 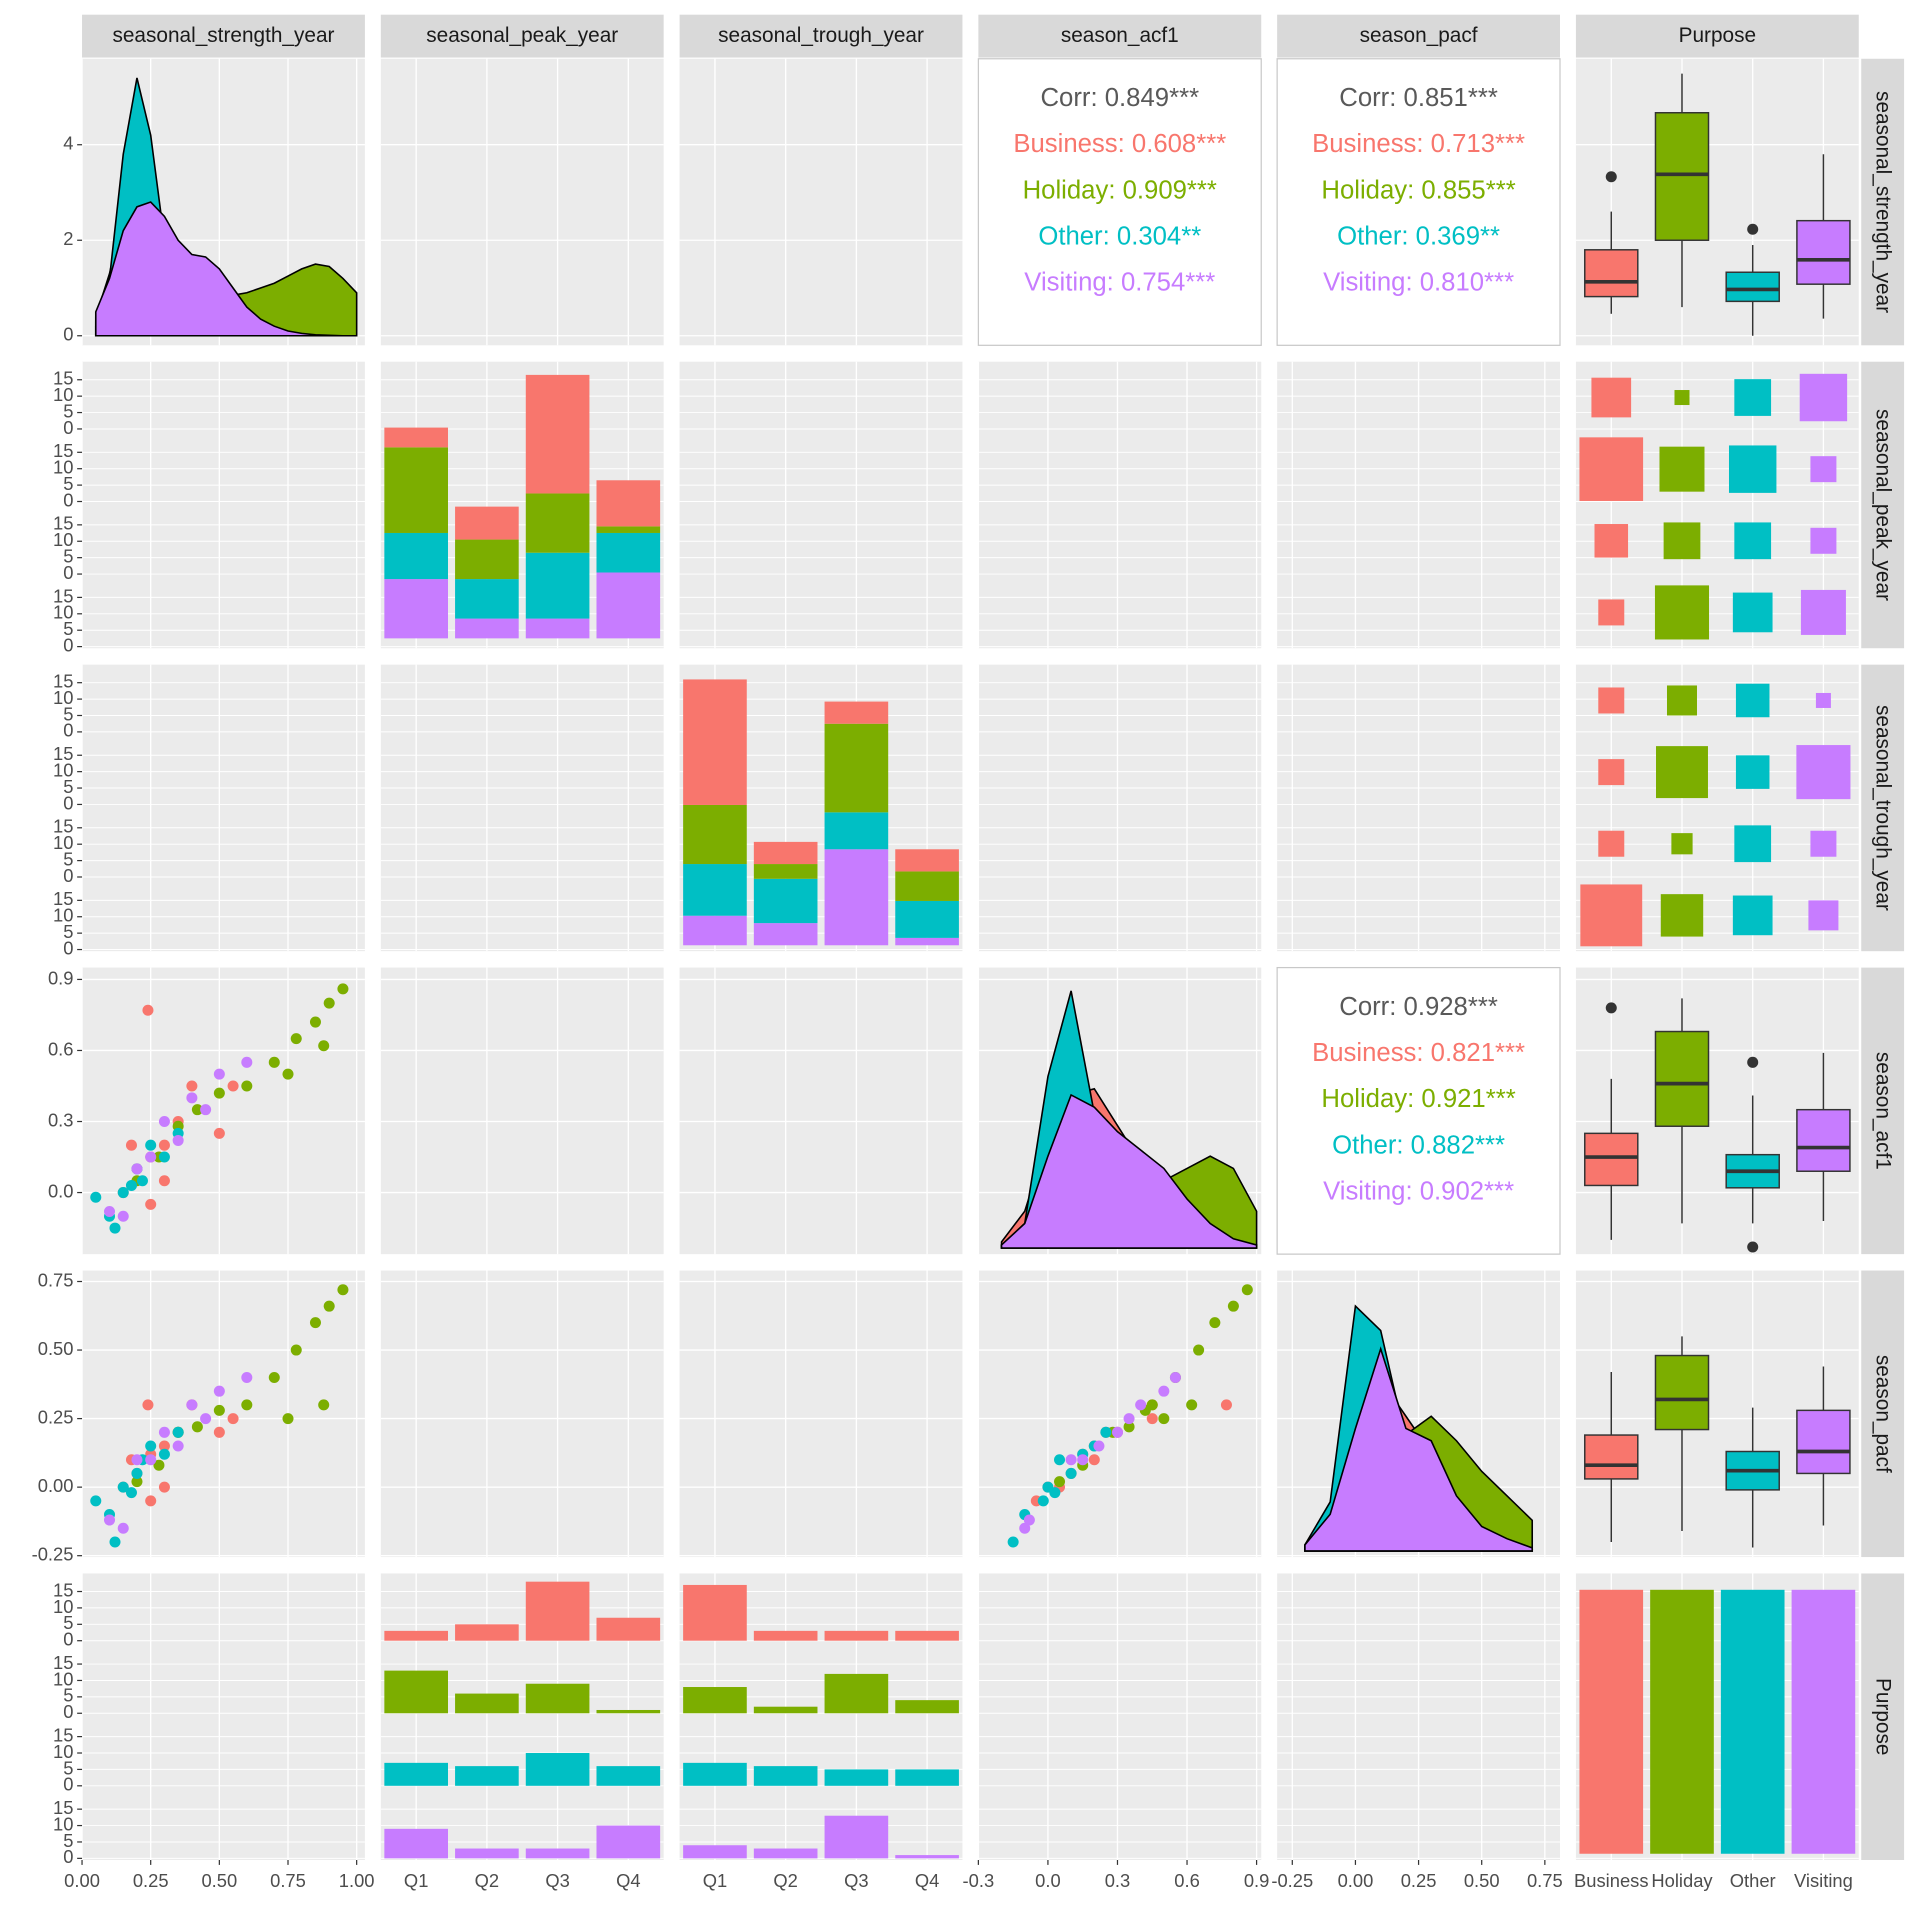 I want to click on box, so click(x=1611, y=1457).